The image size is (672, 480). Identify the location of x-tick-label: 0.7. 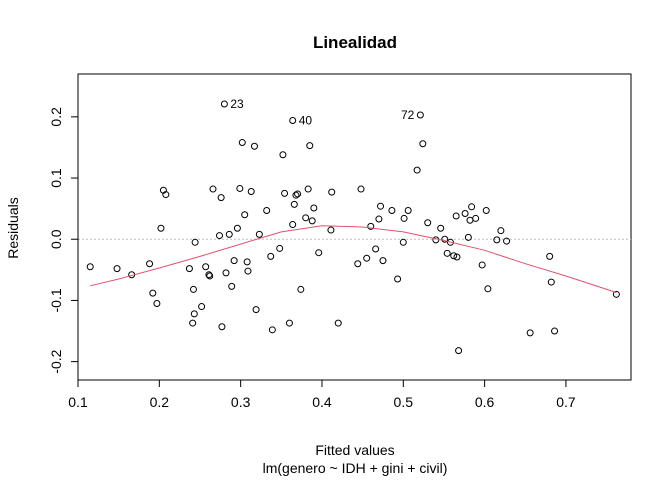
(566, 402).